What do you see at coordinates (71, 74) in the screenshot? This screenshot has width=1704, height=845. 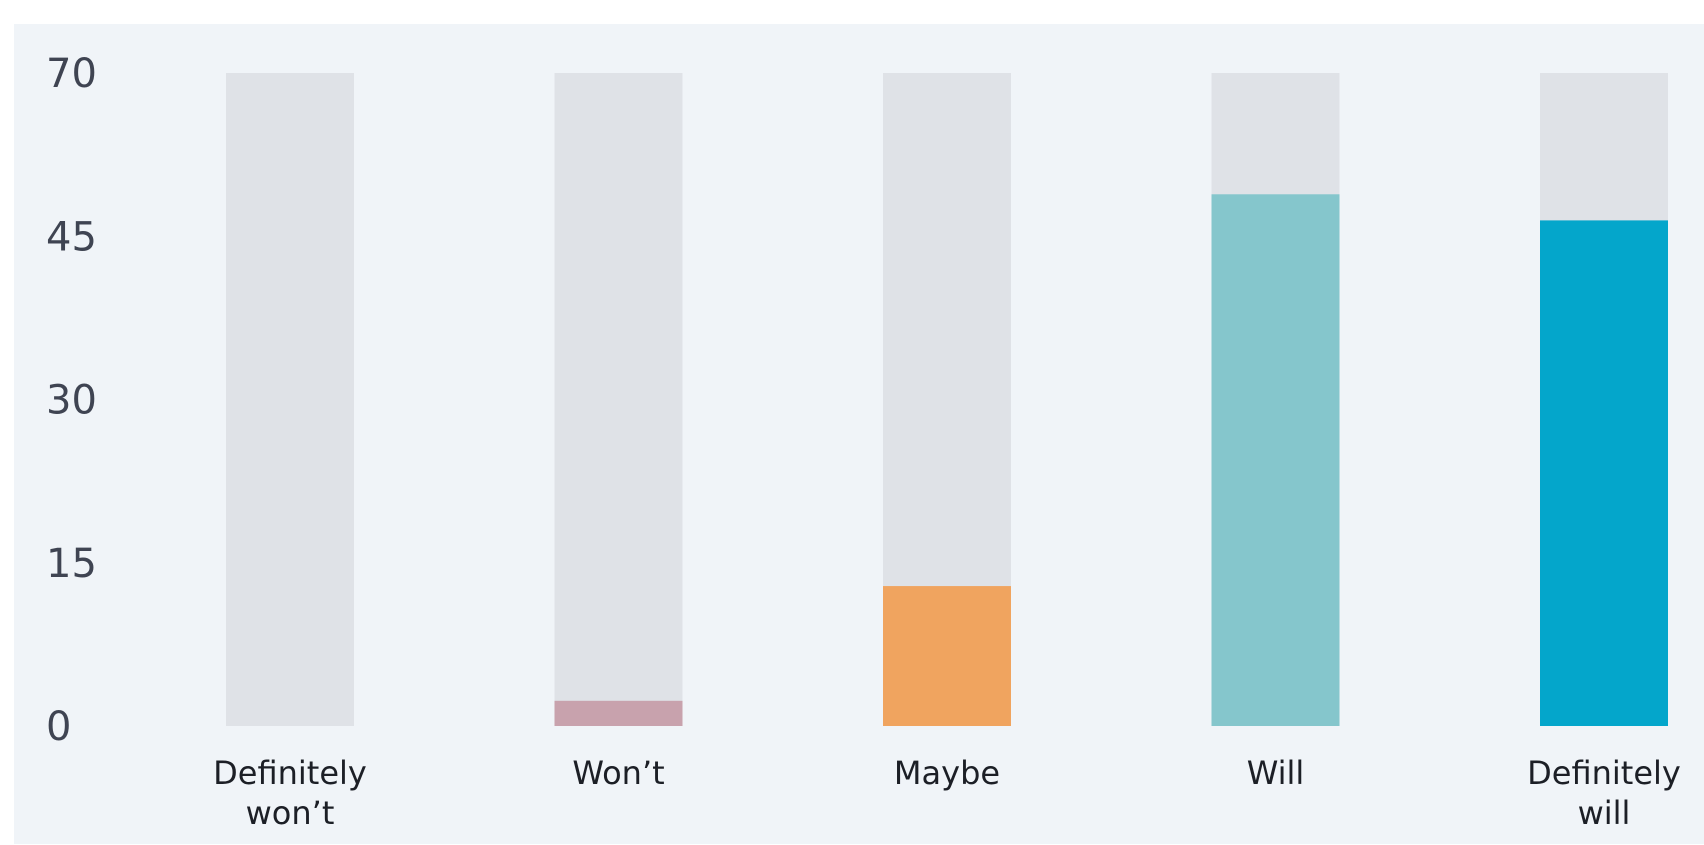 I see `y-tick-label: 70` at bounding box center [71, 74].